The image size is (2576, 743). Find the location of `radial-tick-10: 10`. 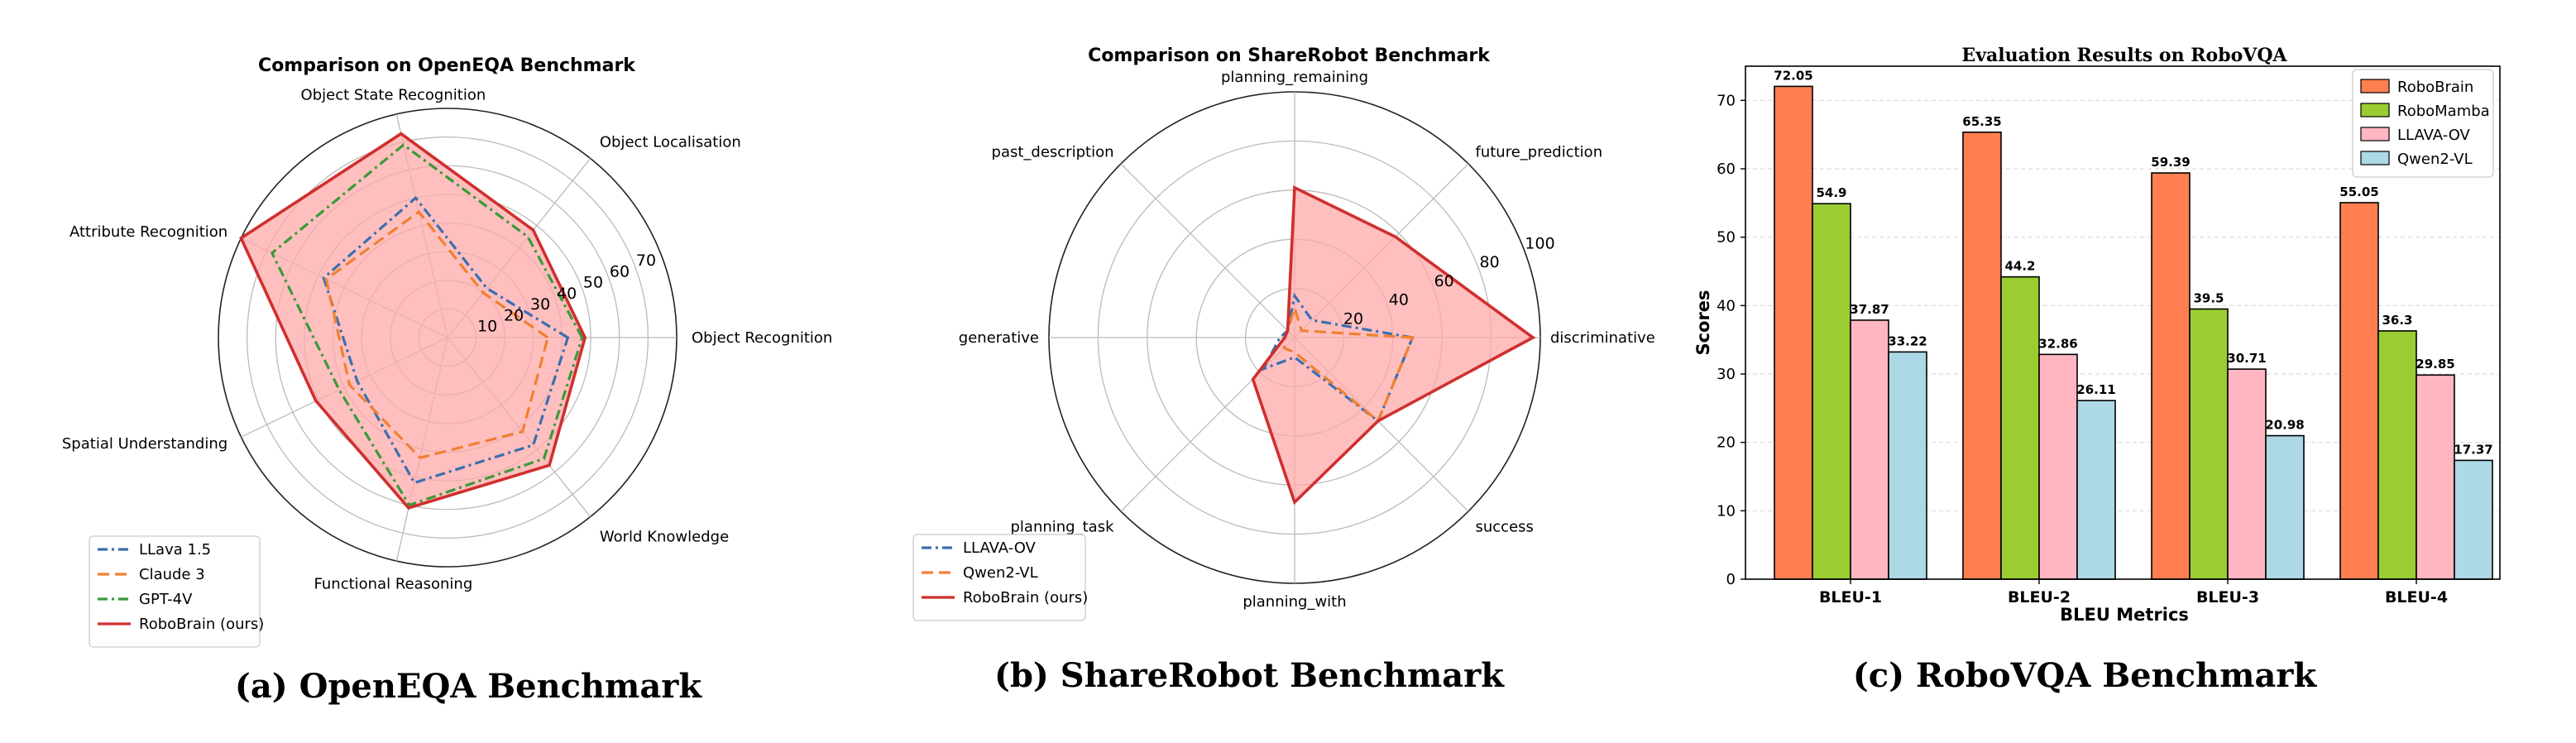

radial-tick-10: 10 is located at coordinates (487, 327).